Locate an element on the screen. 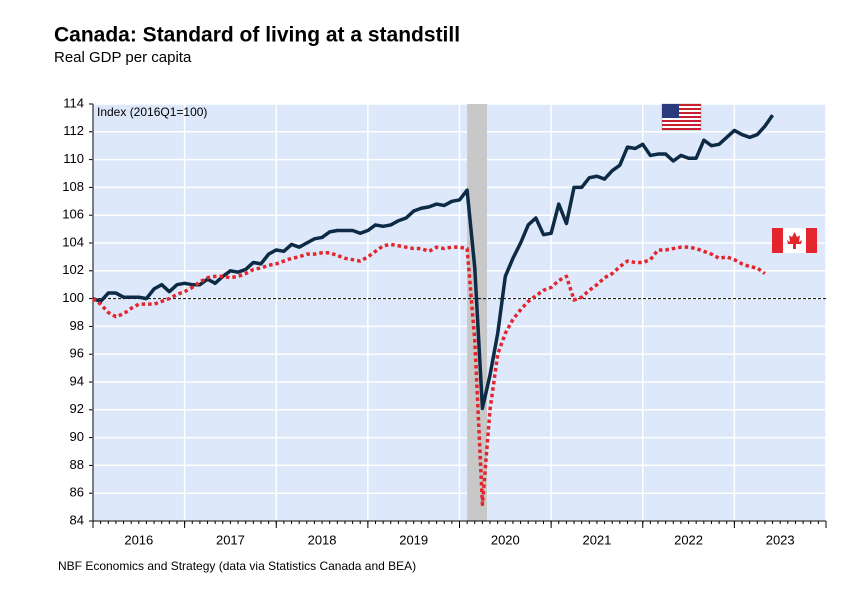 Image resolution: width=863 pixels, height=589 pixels. y-tick-label: 96 is located at coordinates (77, 353).